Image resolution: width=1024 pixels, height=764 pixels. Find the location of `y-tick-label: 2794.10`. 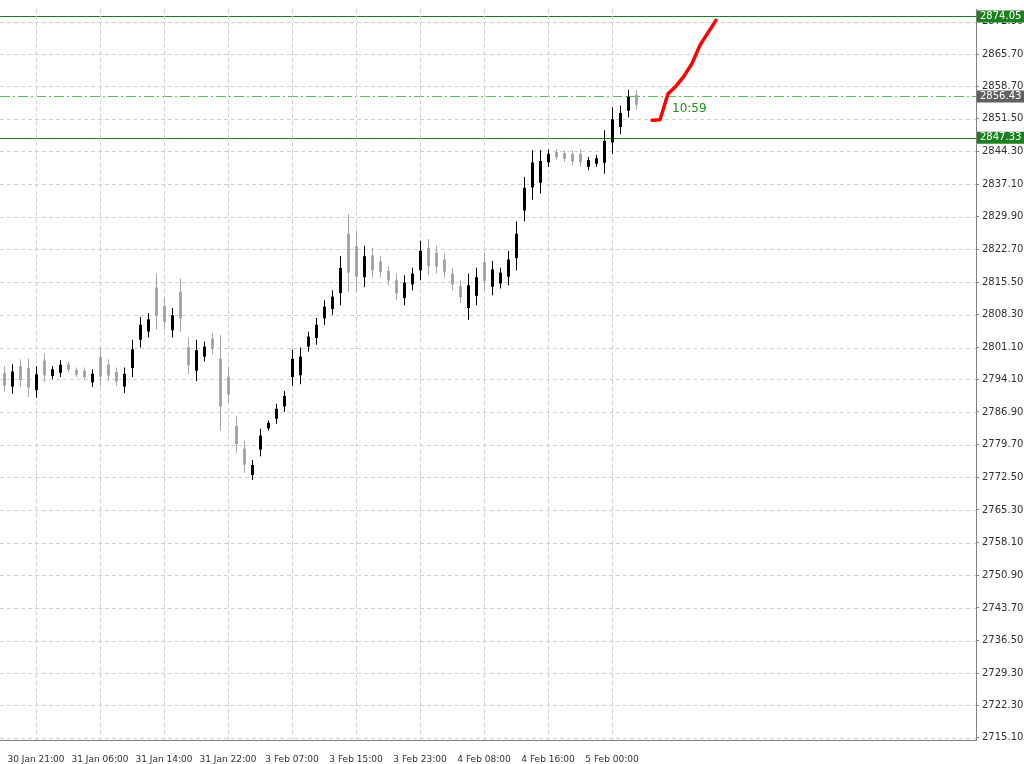

y-tick-label: 2794.10 is located at coordinates (1003, 378).